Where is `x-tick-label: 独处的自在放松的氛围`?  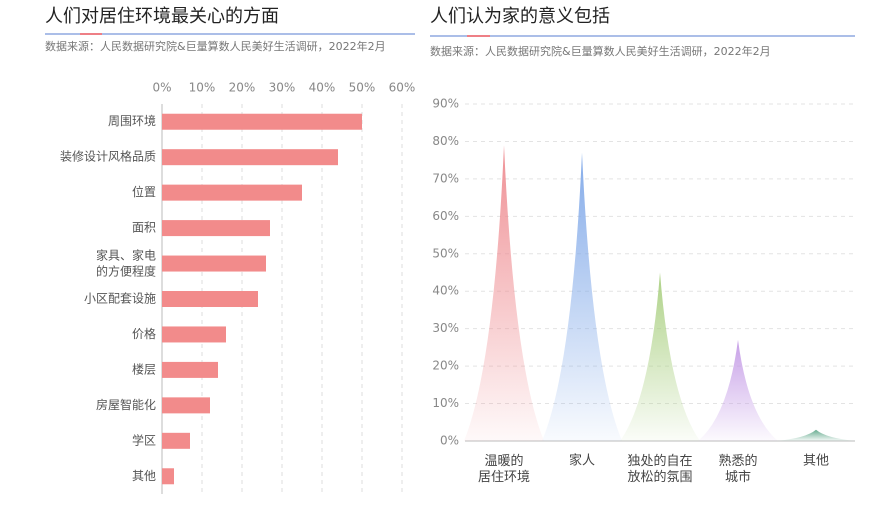
x-tick-label: 独处的自在放松的氛围 is located at coordinates (659, 469).